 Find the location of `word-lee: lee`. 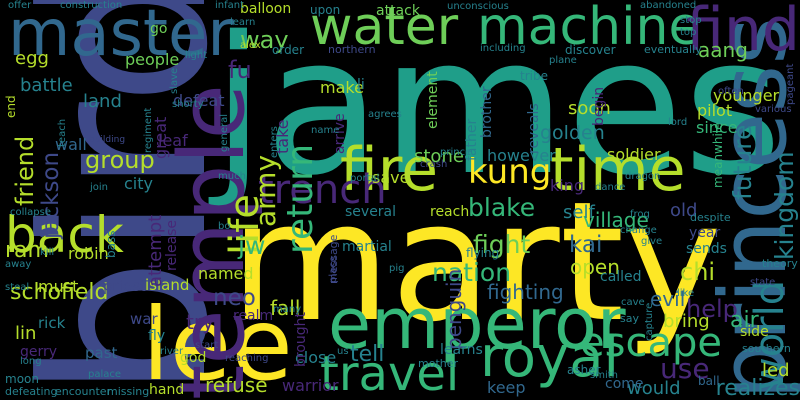

word-lee: lee is located at coordinates (217, 343).